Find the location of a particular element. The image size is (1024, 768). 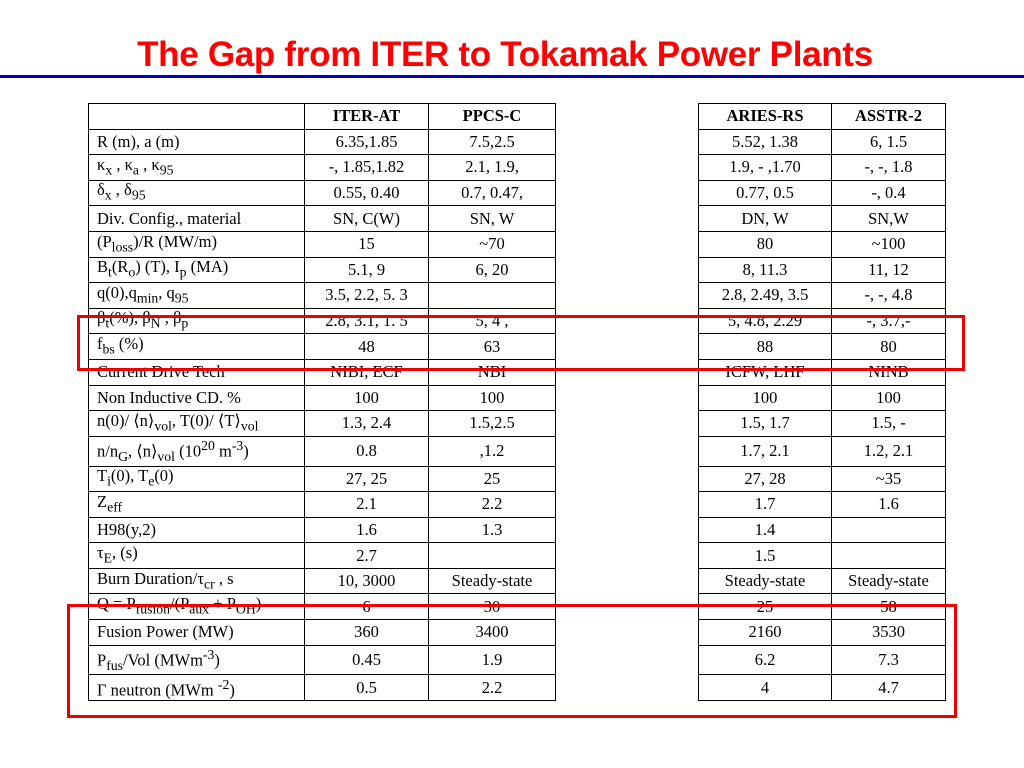

cell-iter-at: 100 is located at coordinates (366, 398).